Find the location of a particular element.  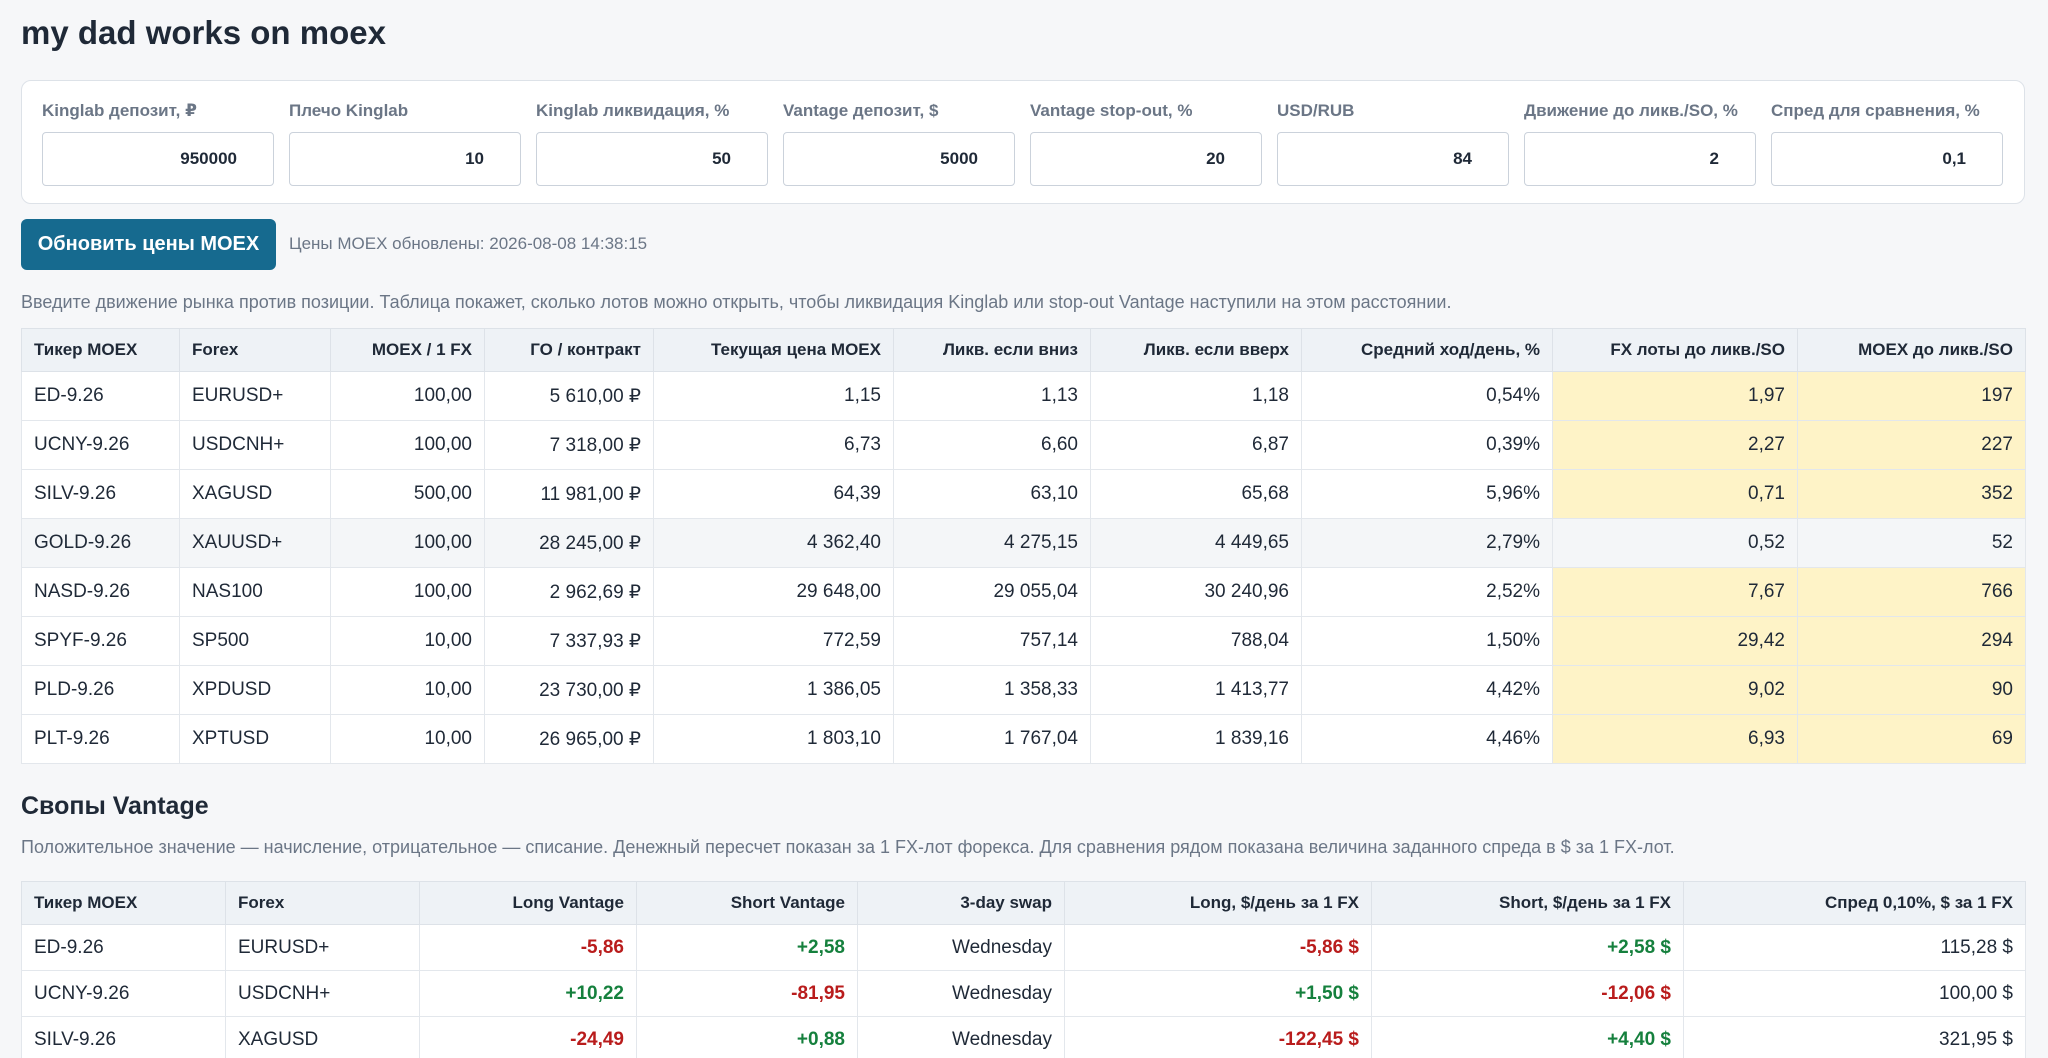

table-cell: +0,88 is located at coordinates (747, 1037).